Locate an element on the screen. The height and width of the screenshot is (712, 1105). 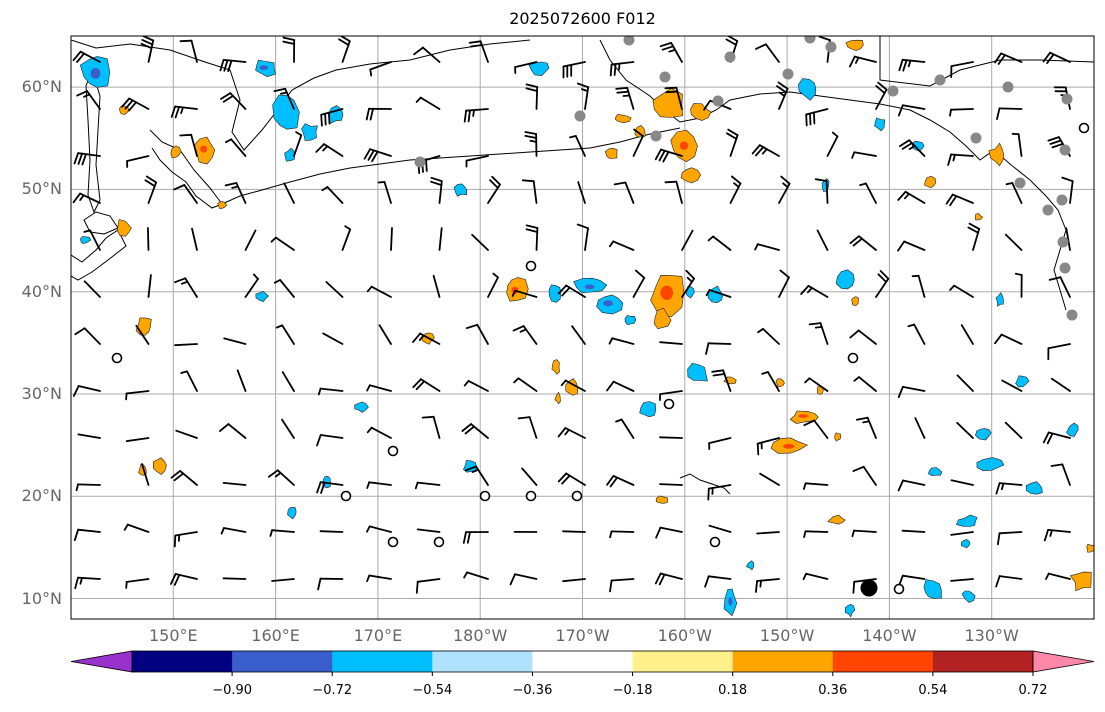
lon-label: 170°E is located at coordinates (378, 635).